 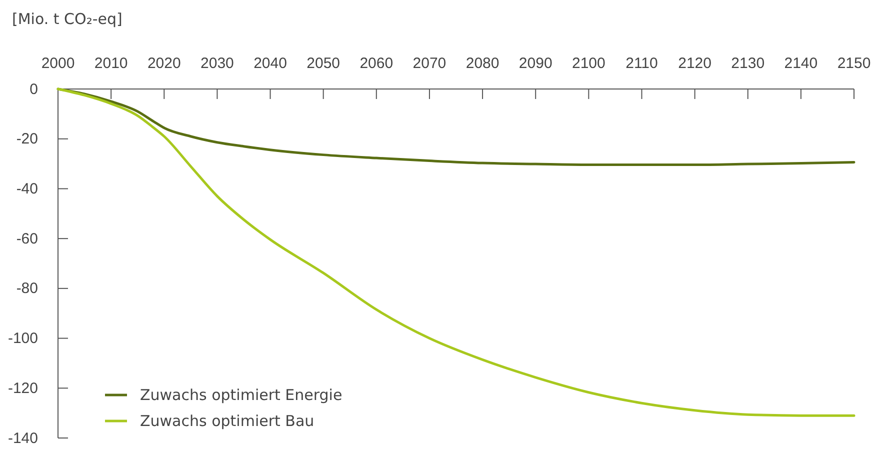 What do you see at coordinates (642, 63) in the screenshot?
I see `x-tick-label: 2110` at bounding box center [642, 63].